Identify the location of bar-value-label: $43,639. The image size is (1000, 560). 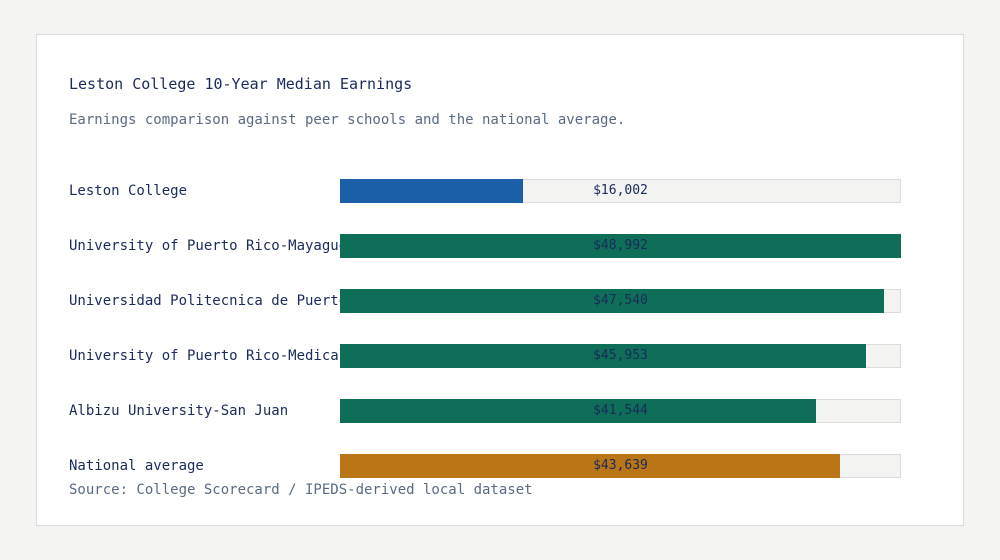
(620, 465).